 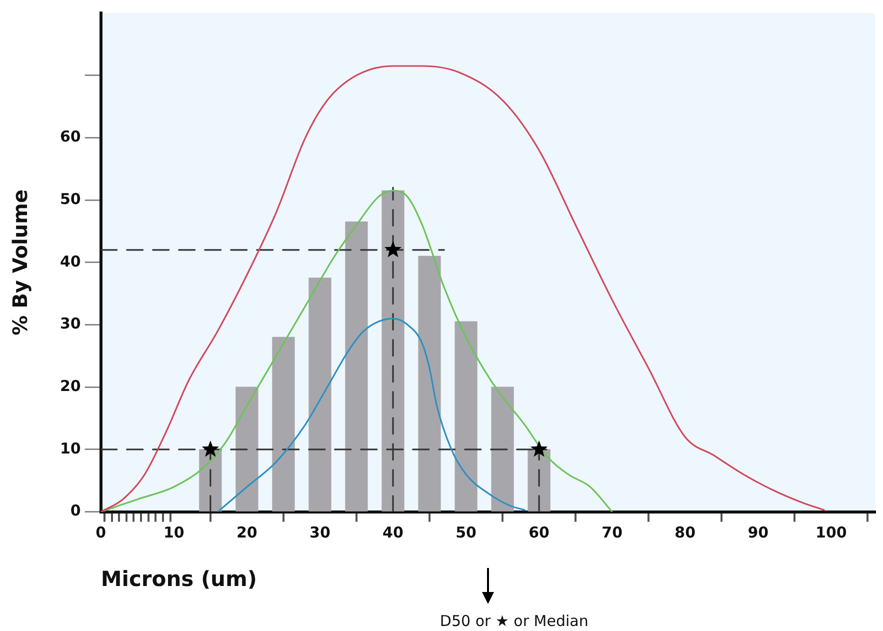 What do you see at coordinates (70, 199) in the screenshot?
I see `y-tick-label: 50` at bounding box center [70, 199].